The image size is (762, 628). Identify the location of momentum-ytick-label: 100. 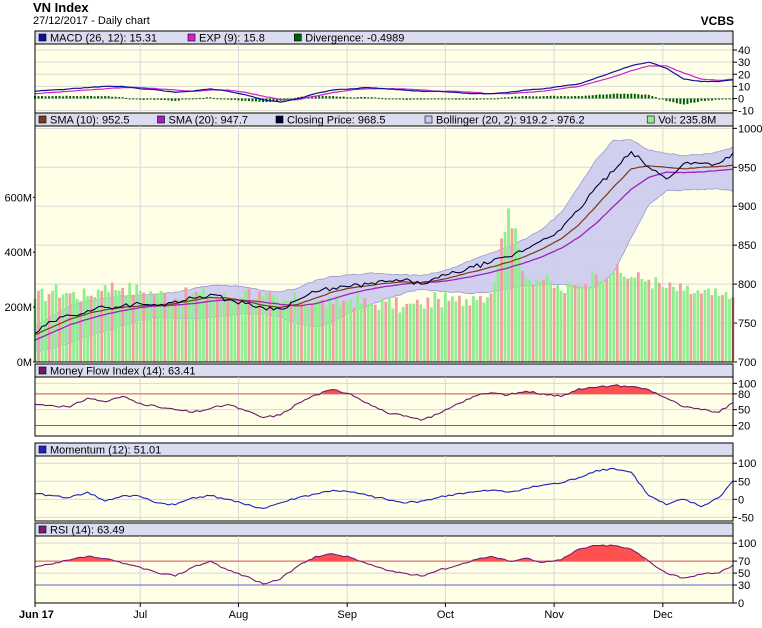
(747, 464).